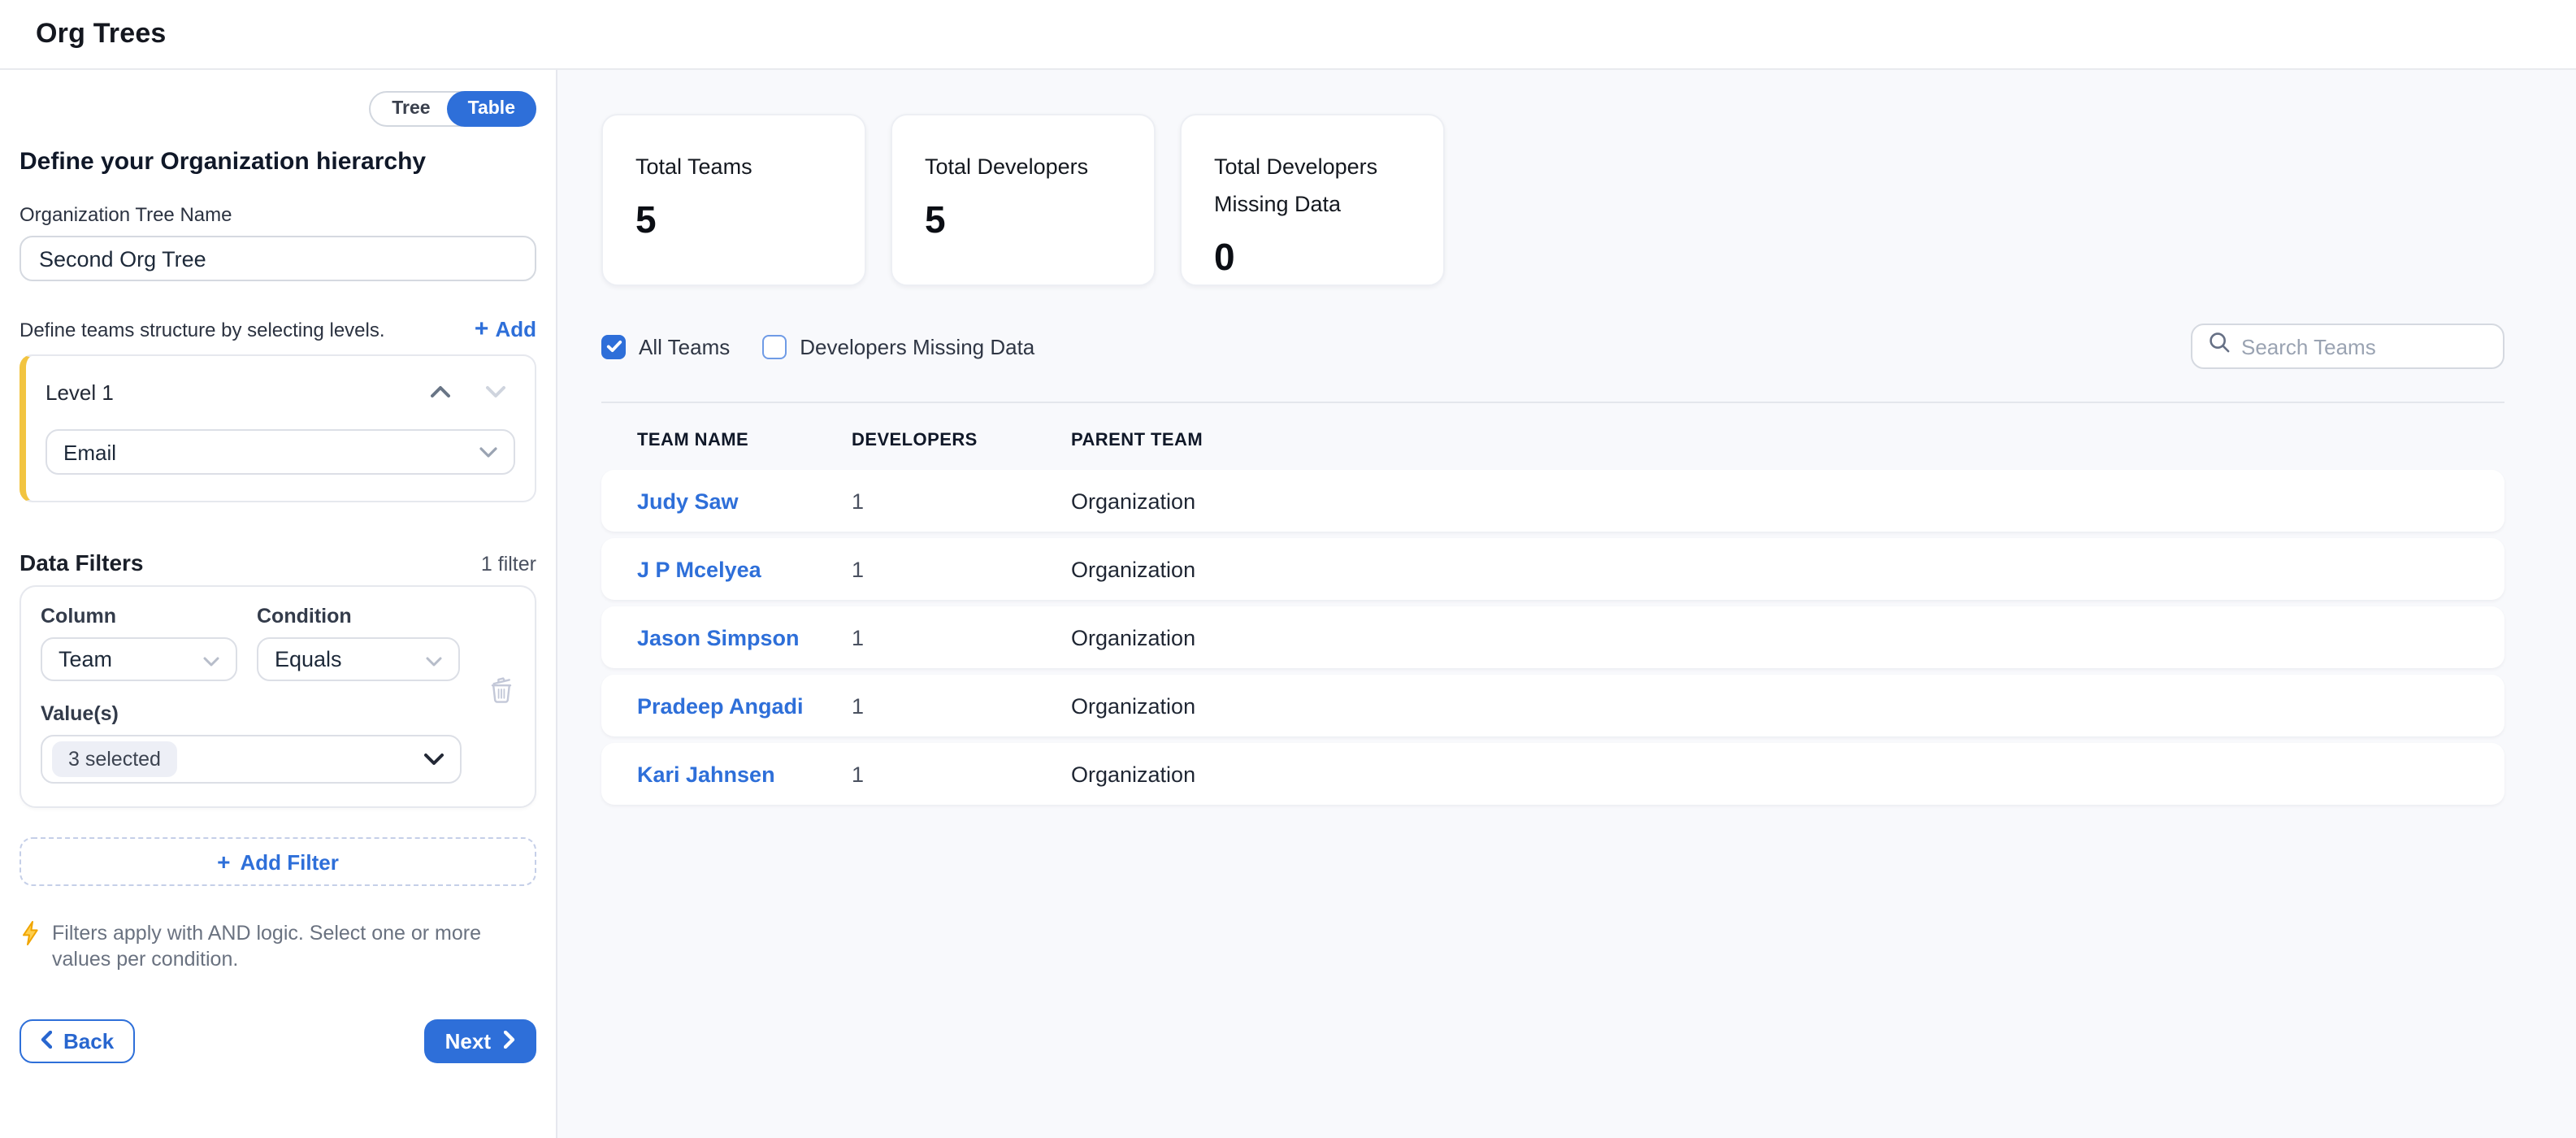 The height and width of the screenshot is (1138, 2576). I want to click on back-button: Back, so click(78, 1040).